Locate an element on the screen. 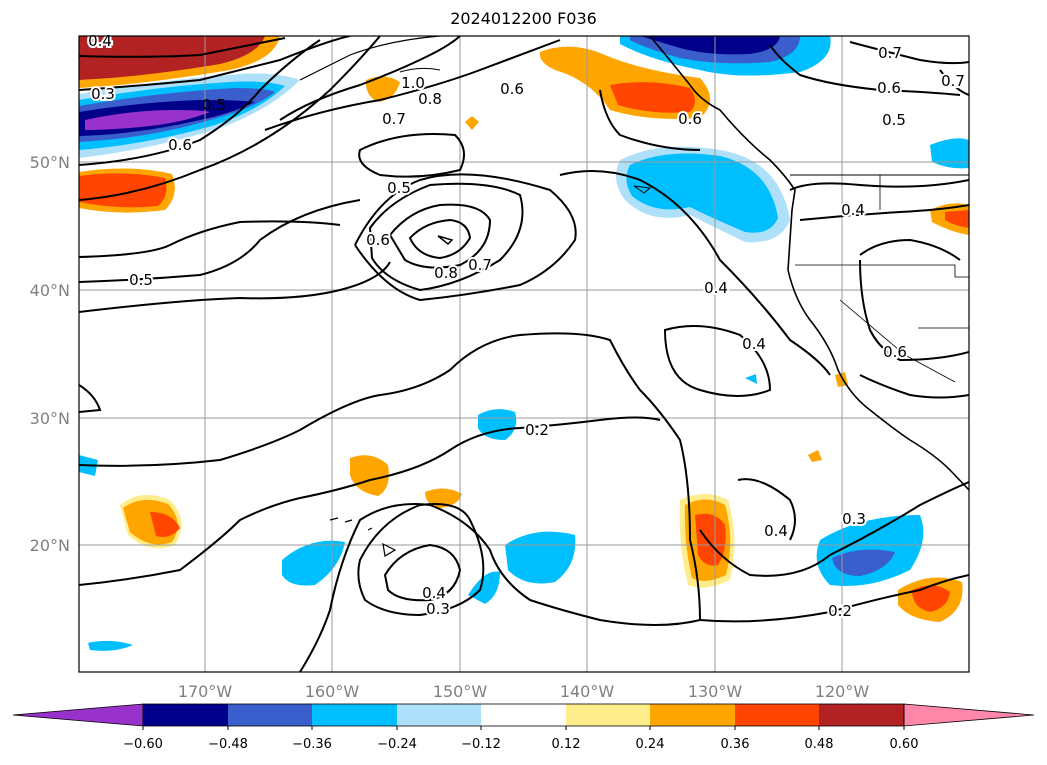  colorbar-tick-label: −0.60 is located at coordinates (143, 744).